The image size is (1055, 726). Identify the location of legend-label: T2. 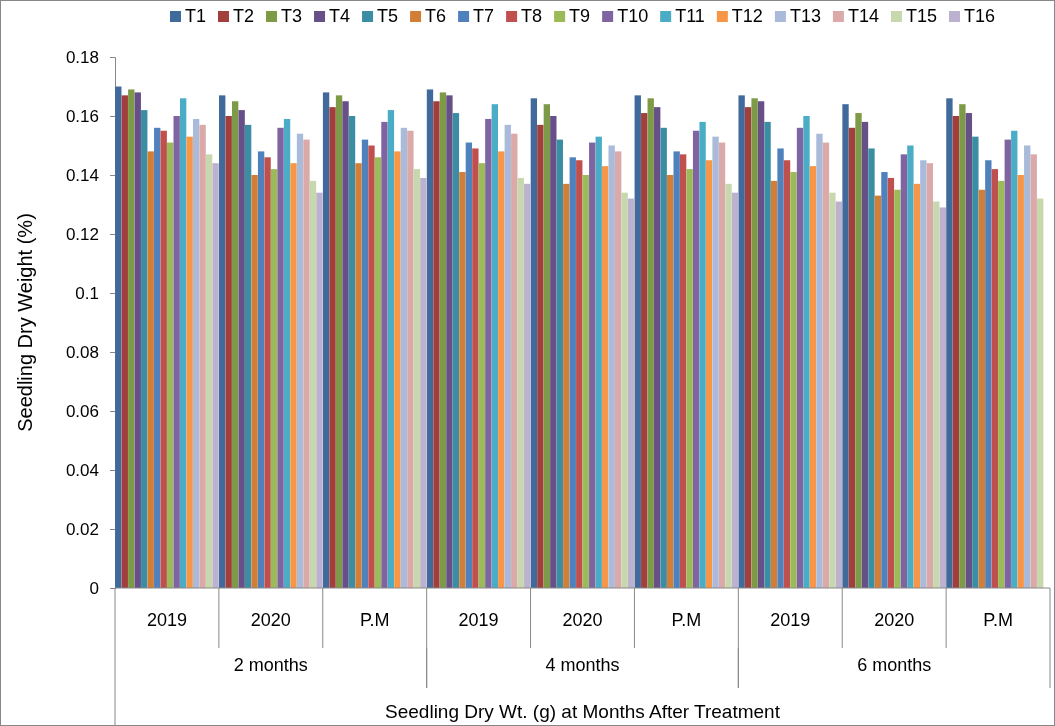
(244, 16).